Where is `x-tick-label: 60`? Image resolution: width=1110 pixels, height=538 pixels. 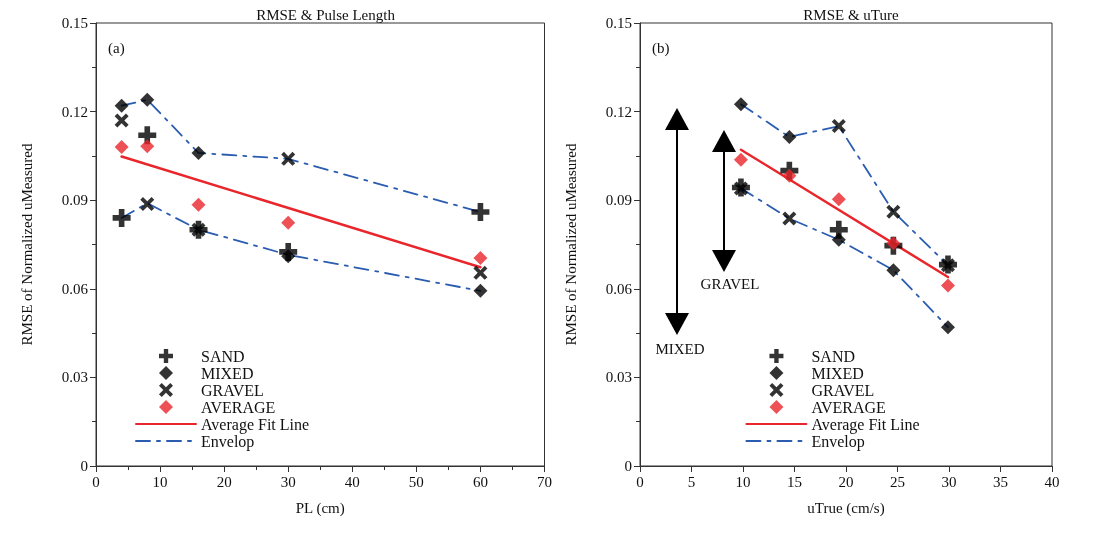 x-tick-label: 60 is located at coordinates (480, 481).